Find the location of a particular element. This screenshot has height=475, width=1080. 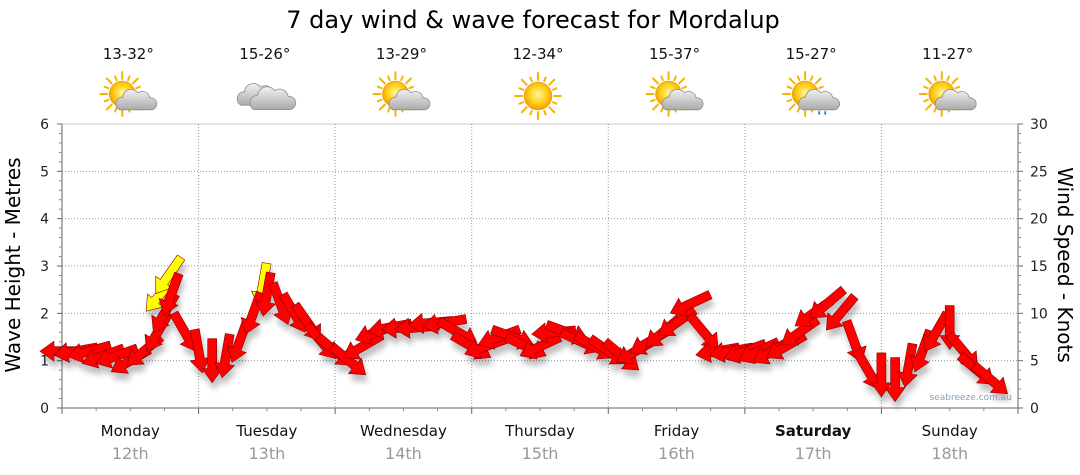

cloud-icon is located at coordinates (266, 96).